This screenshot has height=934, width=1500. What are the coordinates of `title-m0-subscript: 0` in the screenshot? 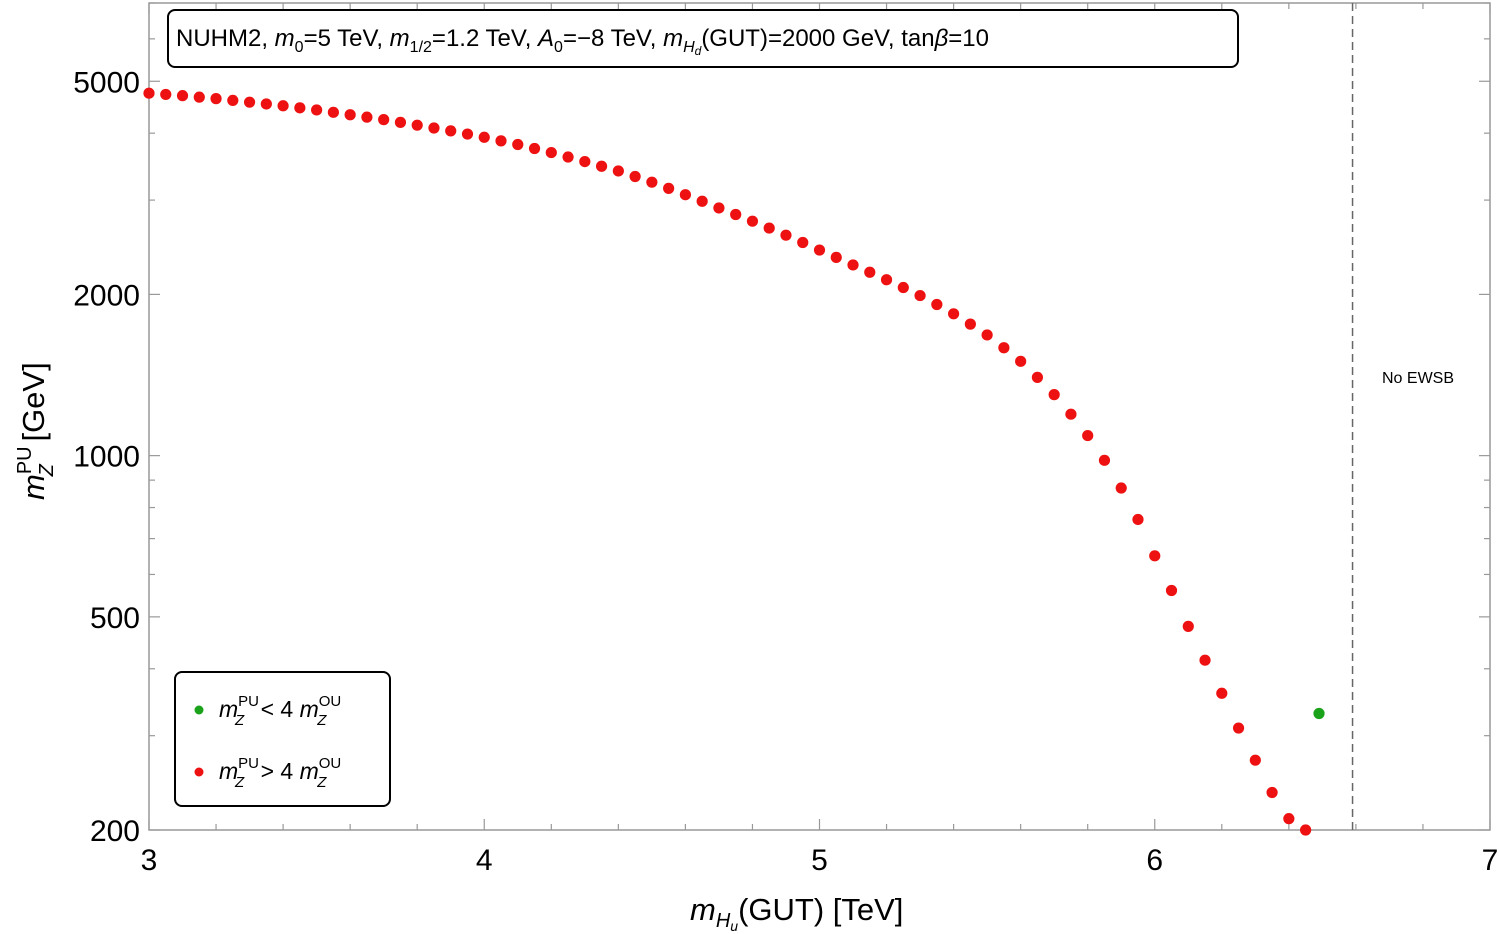 It's located at (299, 47).